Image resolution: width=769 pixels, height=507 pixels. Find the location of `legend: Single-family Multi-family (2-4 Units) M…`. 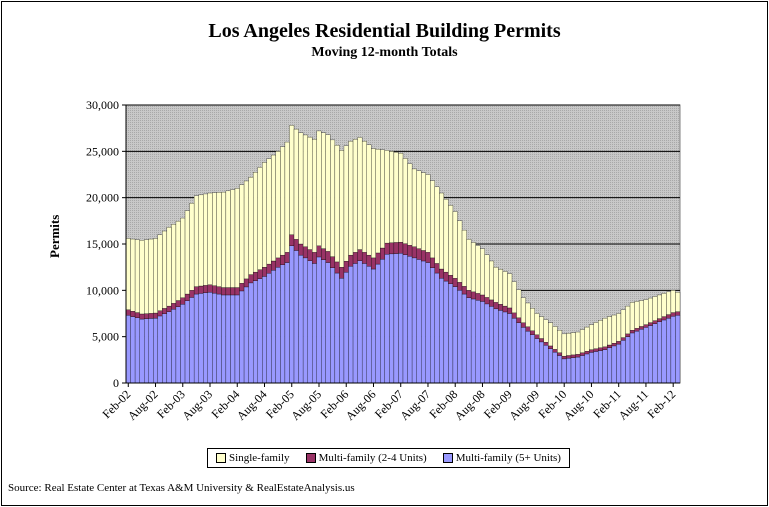

legend: Single-family Multi-family (2-4 Units) M… is located at coordinates (388, 458).